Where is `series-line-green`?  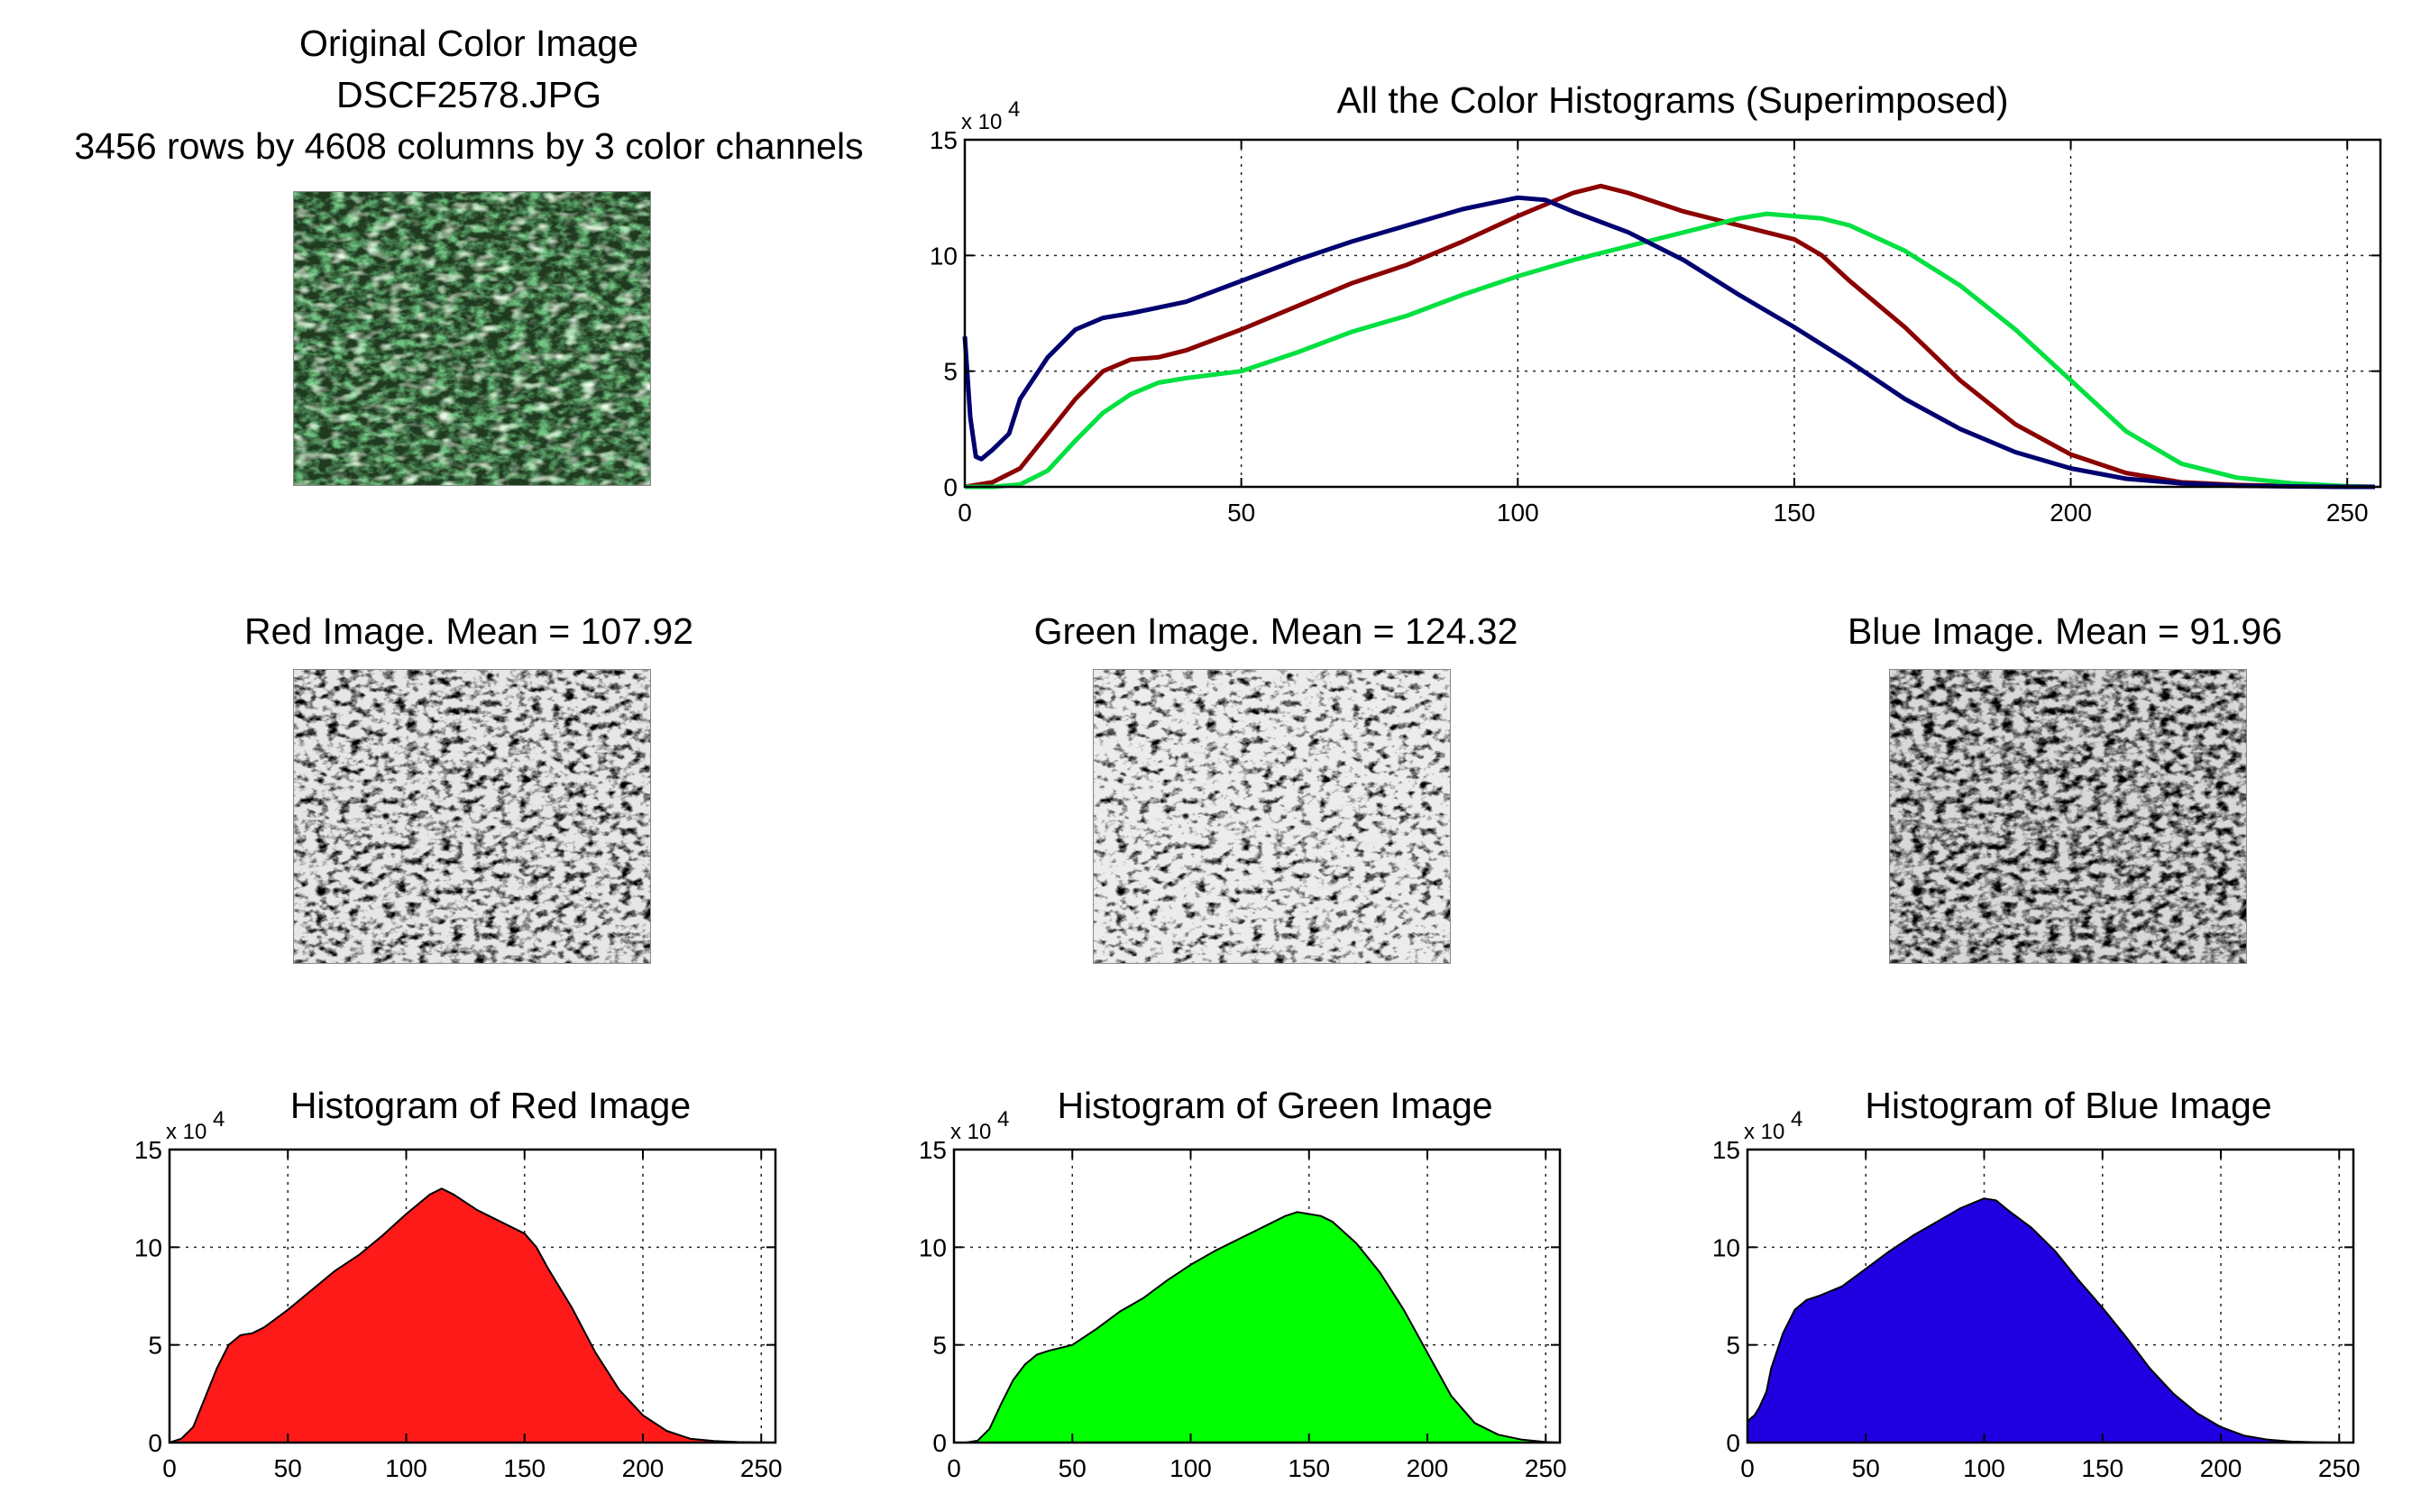
series-line-green is located at coordinates (1670, 350).